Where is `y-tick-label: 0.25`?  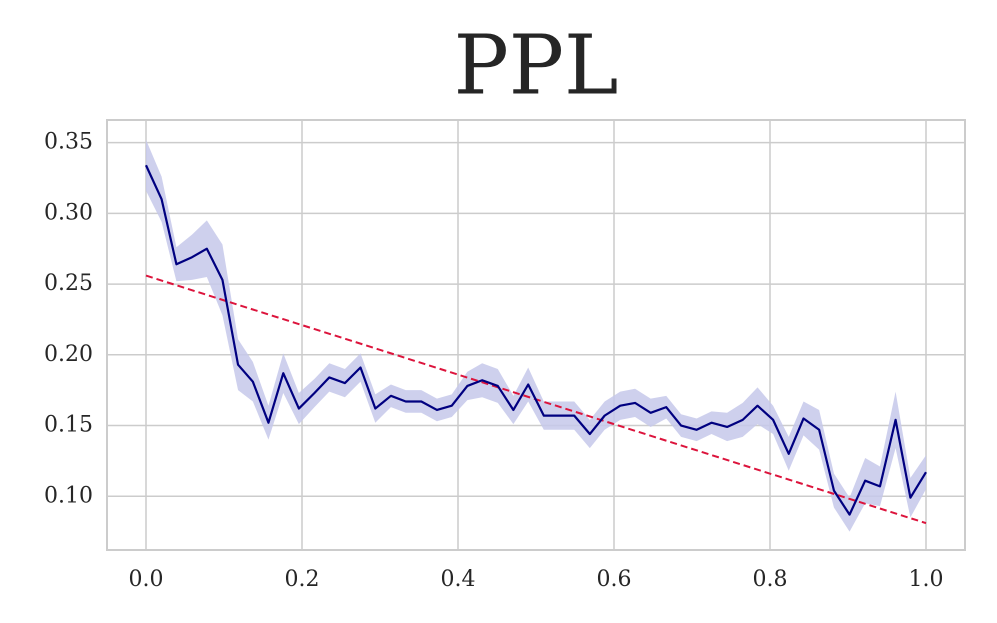
y-tick-label: 0.25 is located at coordinates (68, 283).